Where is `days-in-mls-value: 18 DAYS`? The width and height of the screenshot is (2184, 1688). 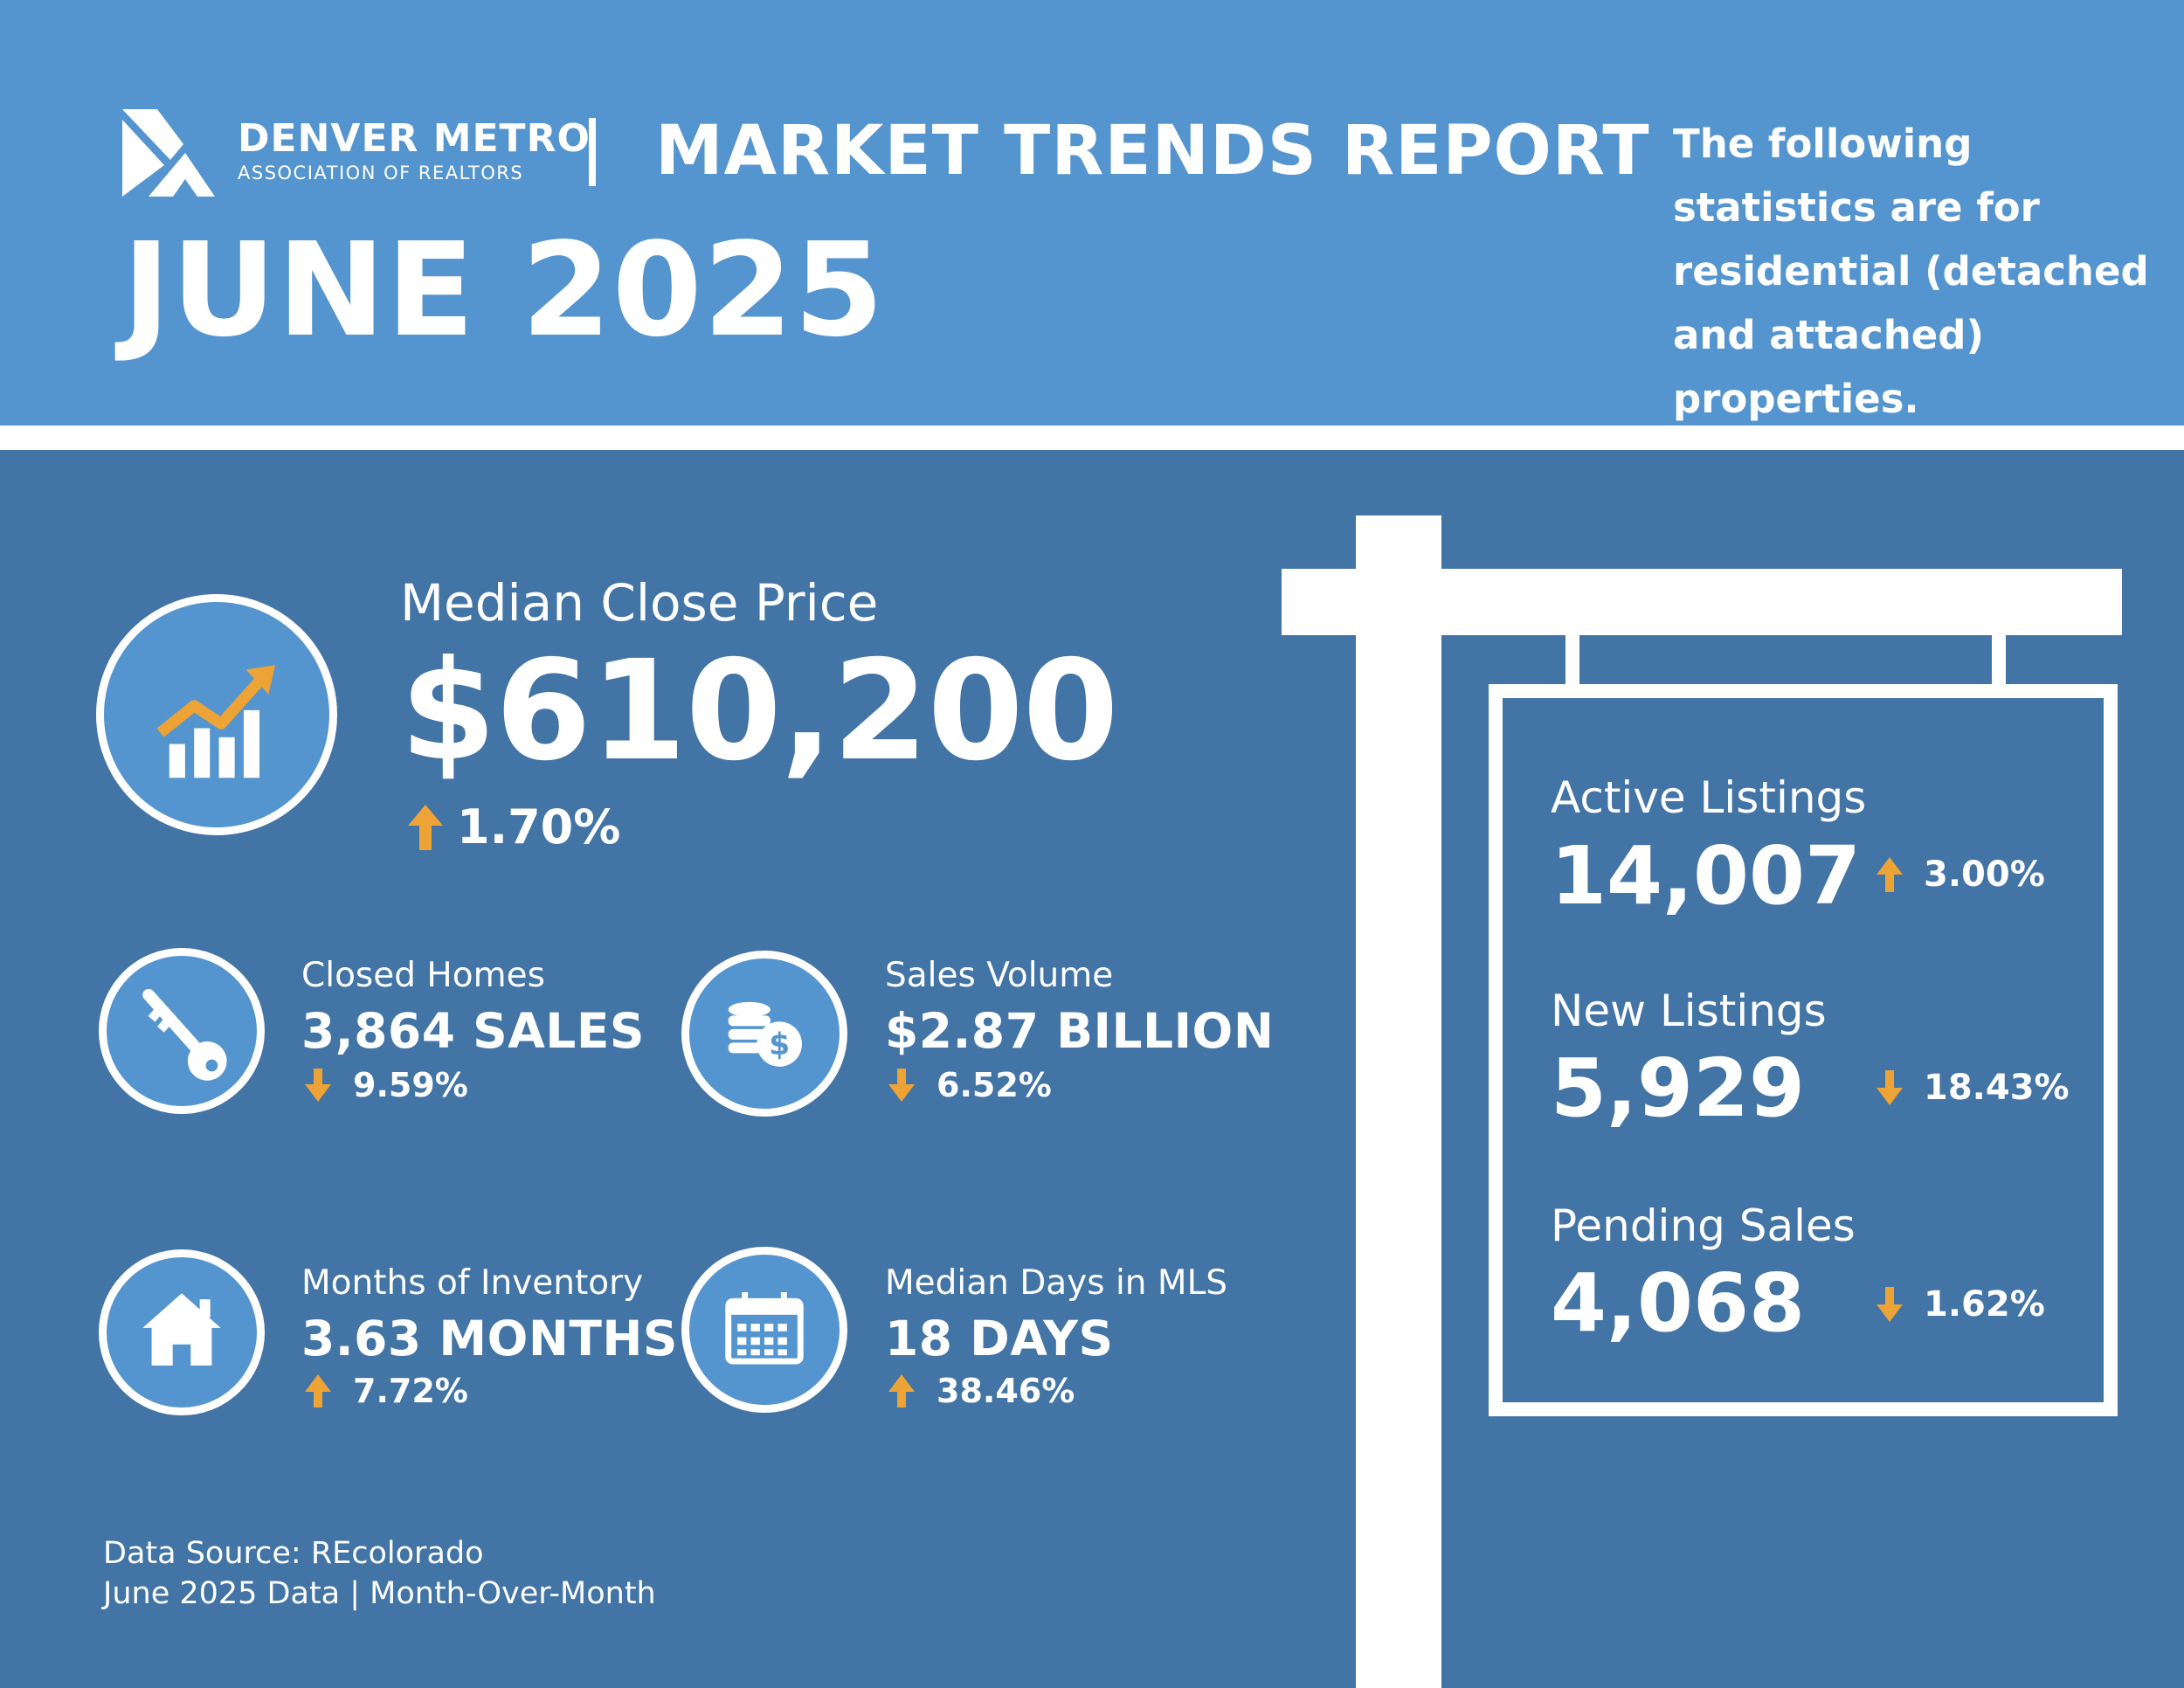 days-in-mls-value: 18 DAYS is located at coordinates (999, 1338).